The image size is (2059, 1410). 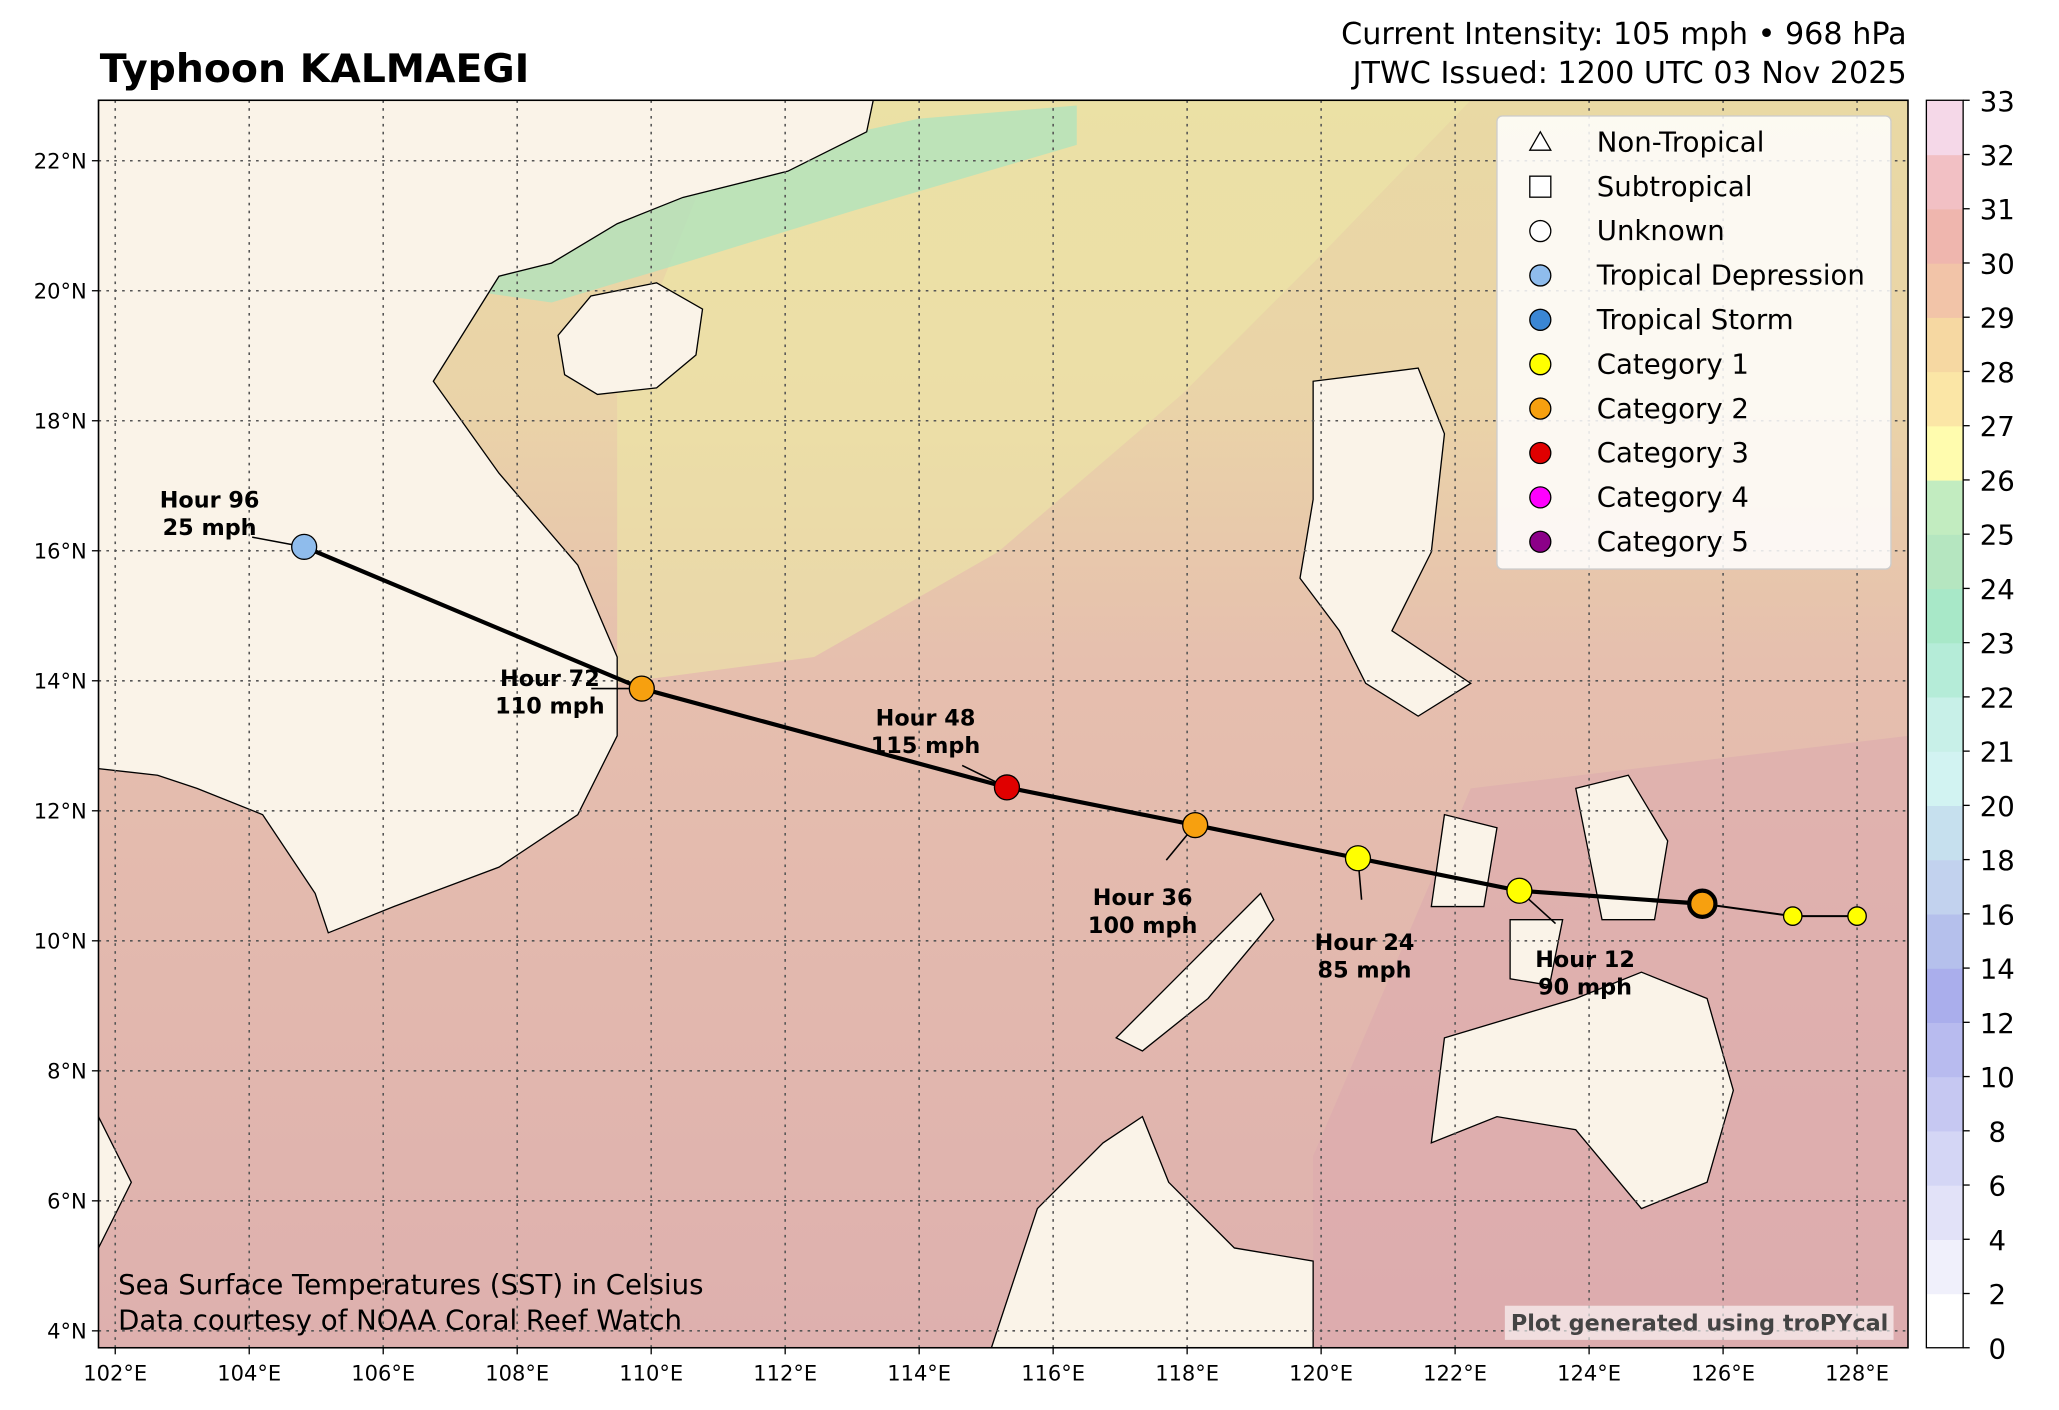 I want to click on y-tick-label: 10°N, so click(x=60, y=941).